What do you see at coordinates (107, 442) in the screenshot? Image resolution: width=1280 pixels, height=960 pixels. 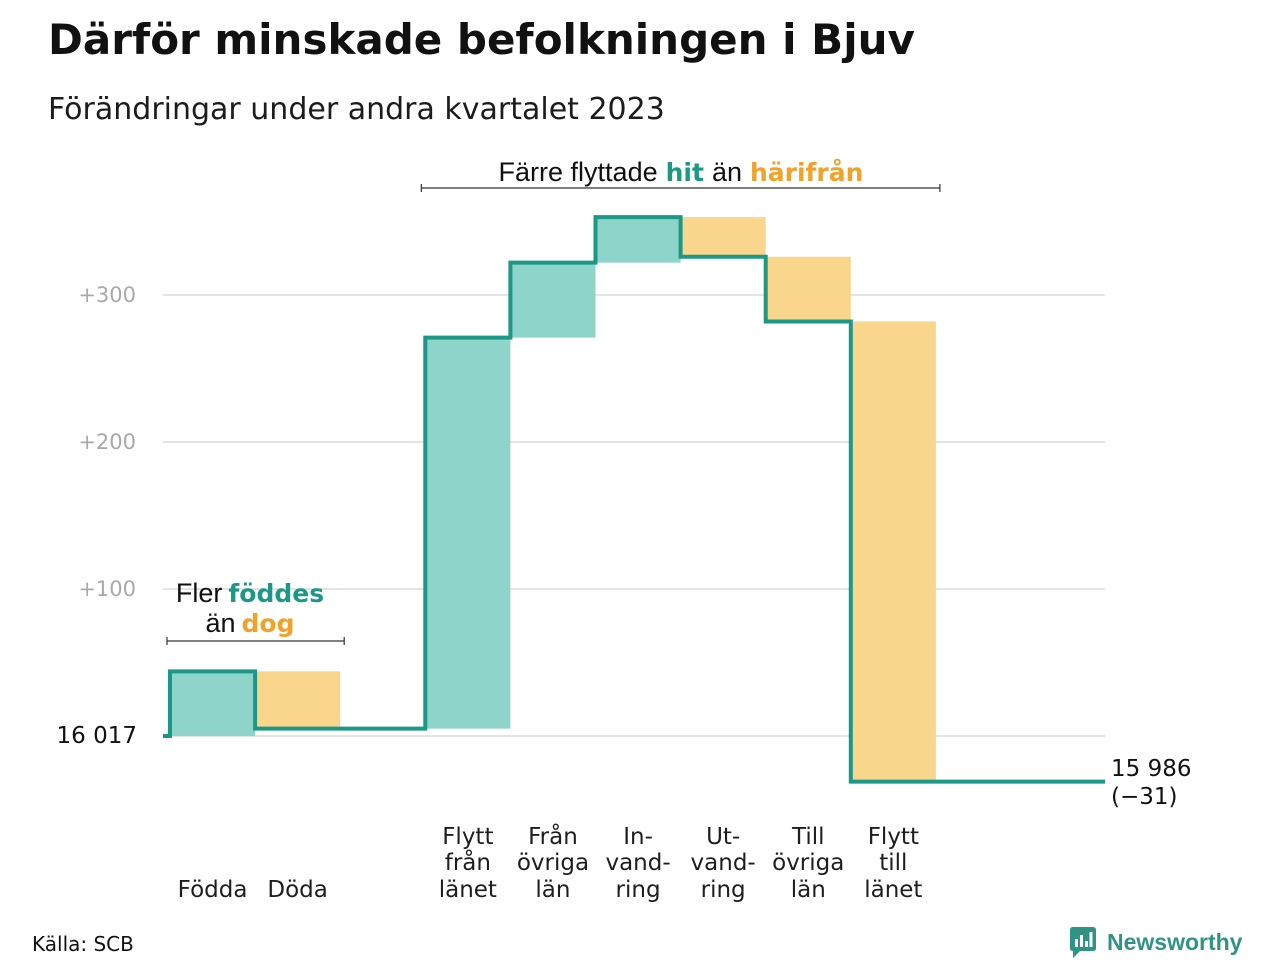 I see `y-tick-label: +200` at bounding box center [107, 442].